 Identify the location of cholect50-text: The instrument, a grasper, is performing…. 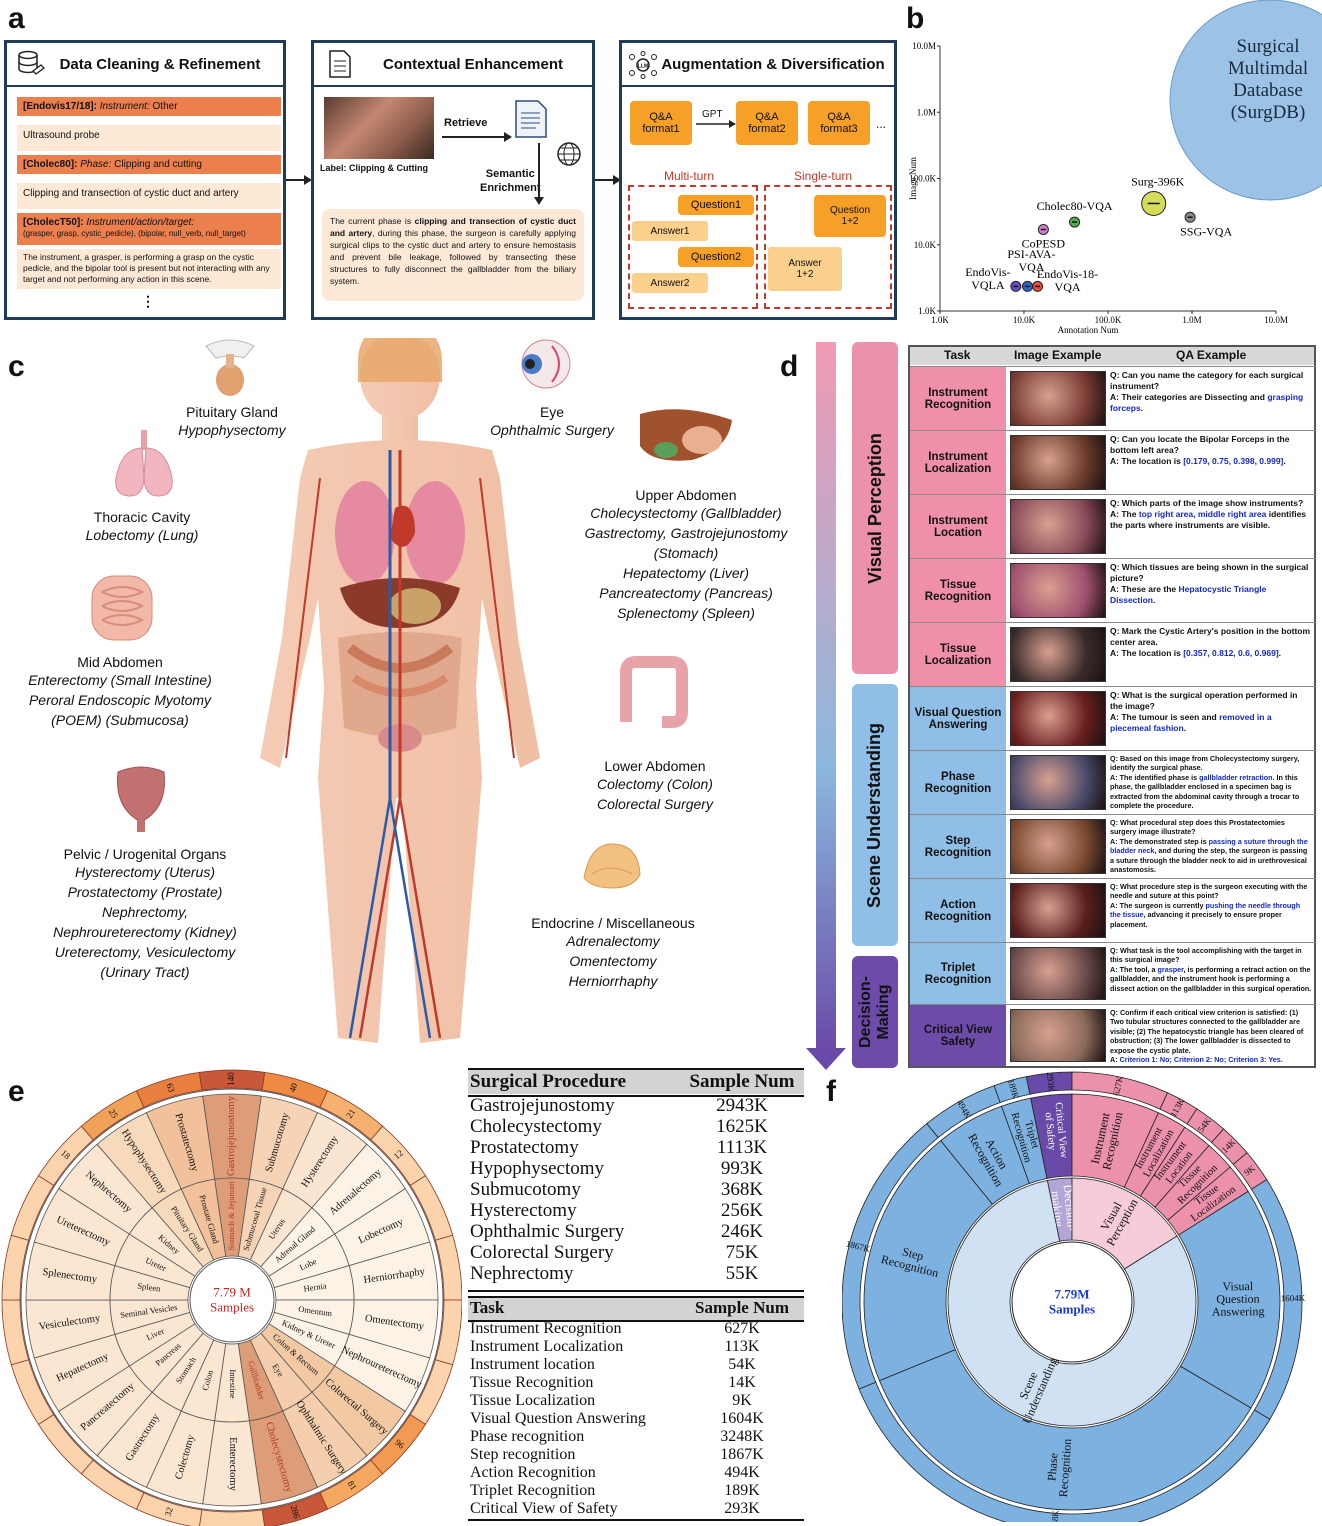
(149, 269).